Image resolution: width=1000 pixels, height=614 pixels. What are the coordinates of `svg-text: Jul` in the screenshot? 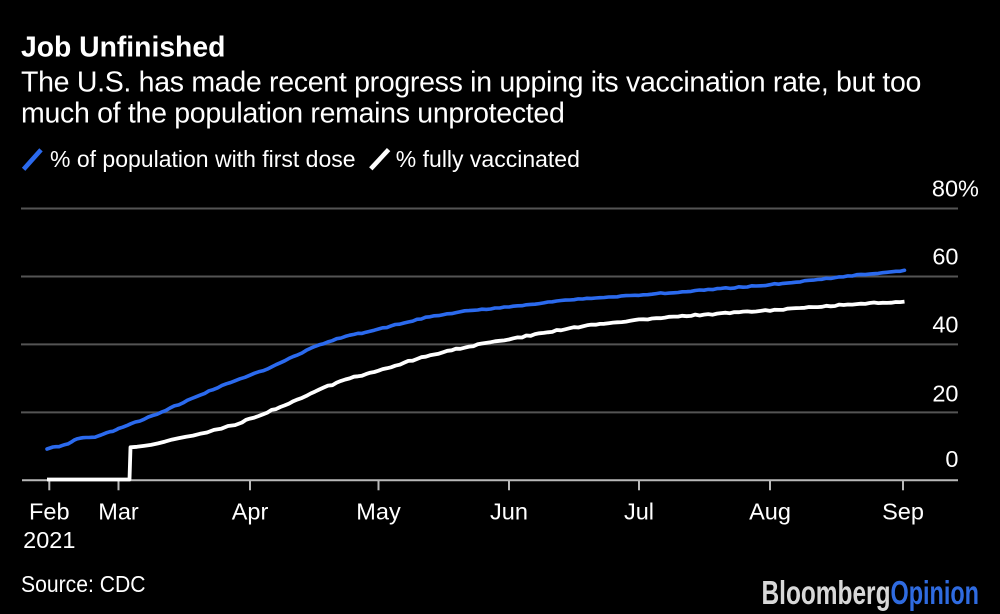 It's located at (639, 512).